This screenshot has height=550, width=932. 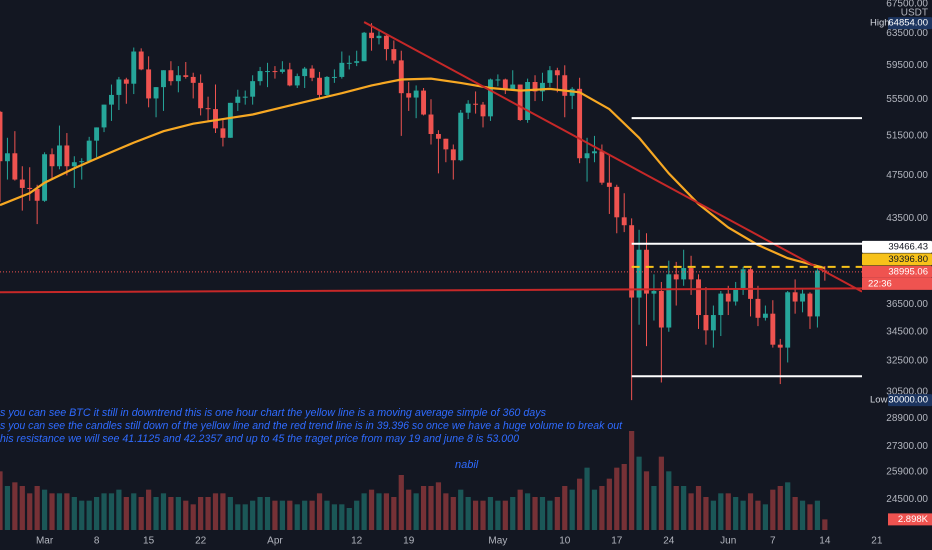 I want to click on x-tick-label: 17, so click(x=617, y=541).